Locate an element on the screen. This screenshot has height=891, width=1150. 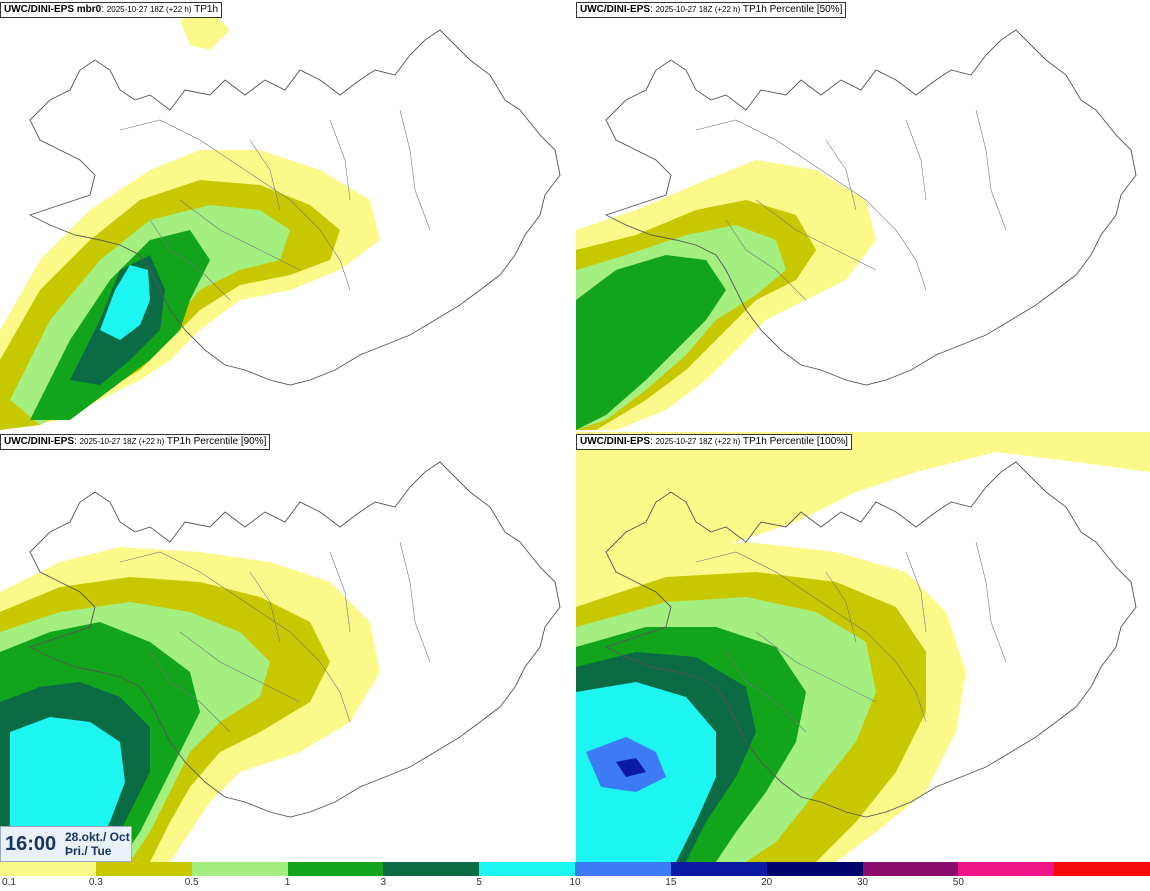
valid-date-line2: Þri./ Tue is located at coordinates (88, 851).